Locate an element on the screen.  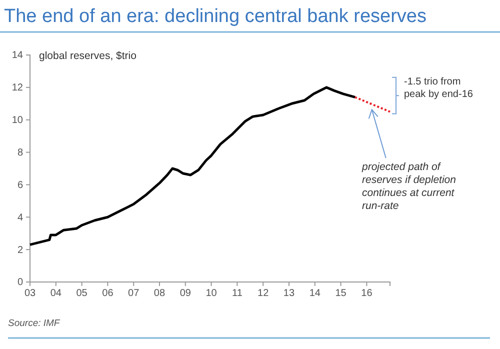
x-tick-label: 14 is located at coordinates (315, 294).